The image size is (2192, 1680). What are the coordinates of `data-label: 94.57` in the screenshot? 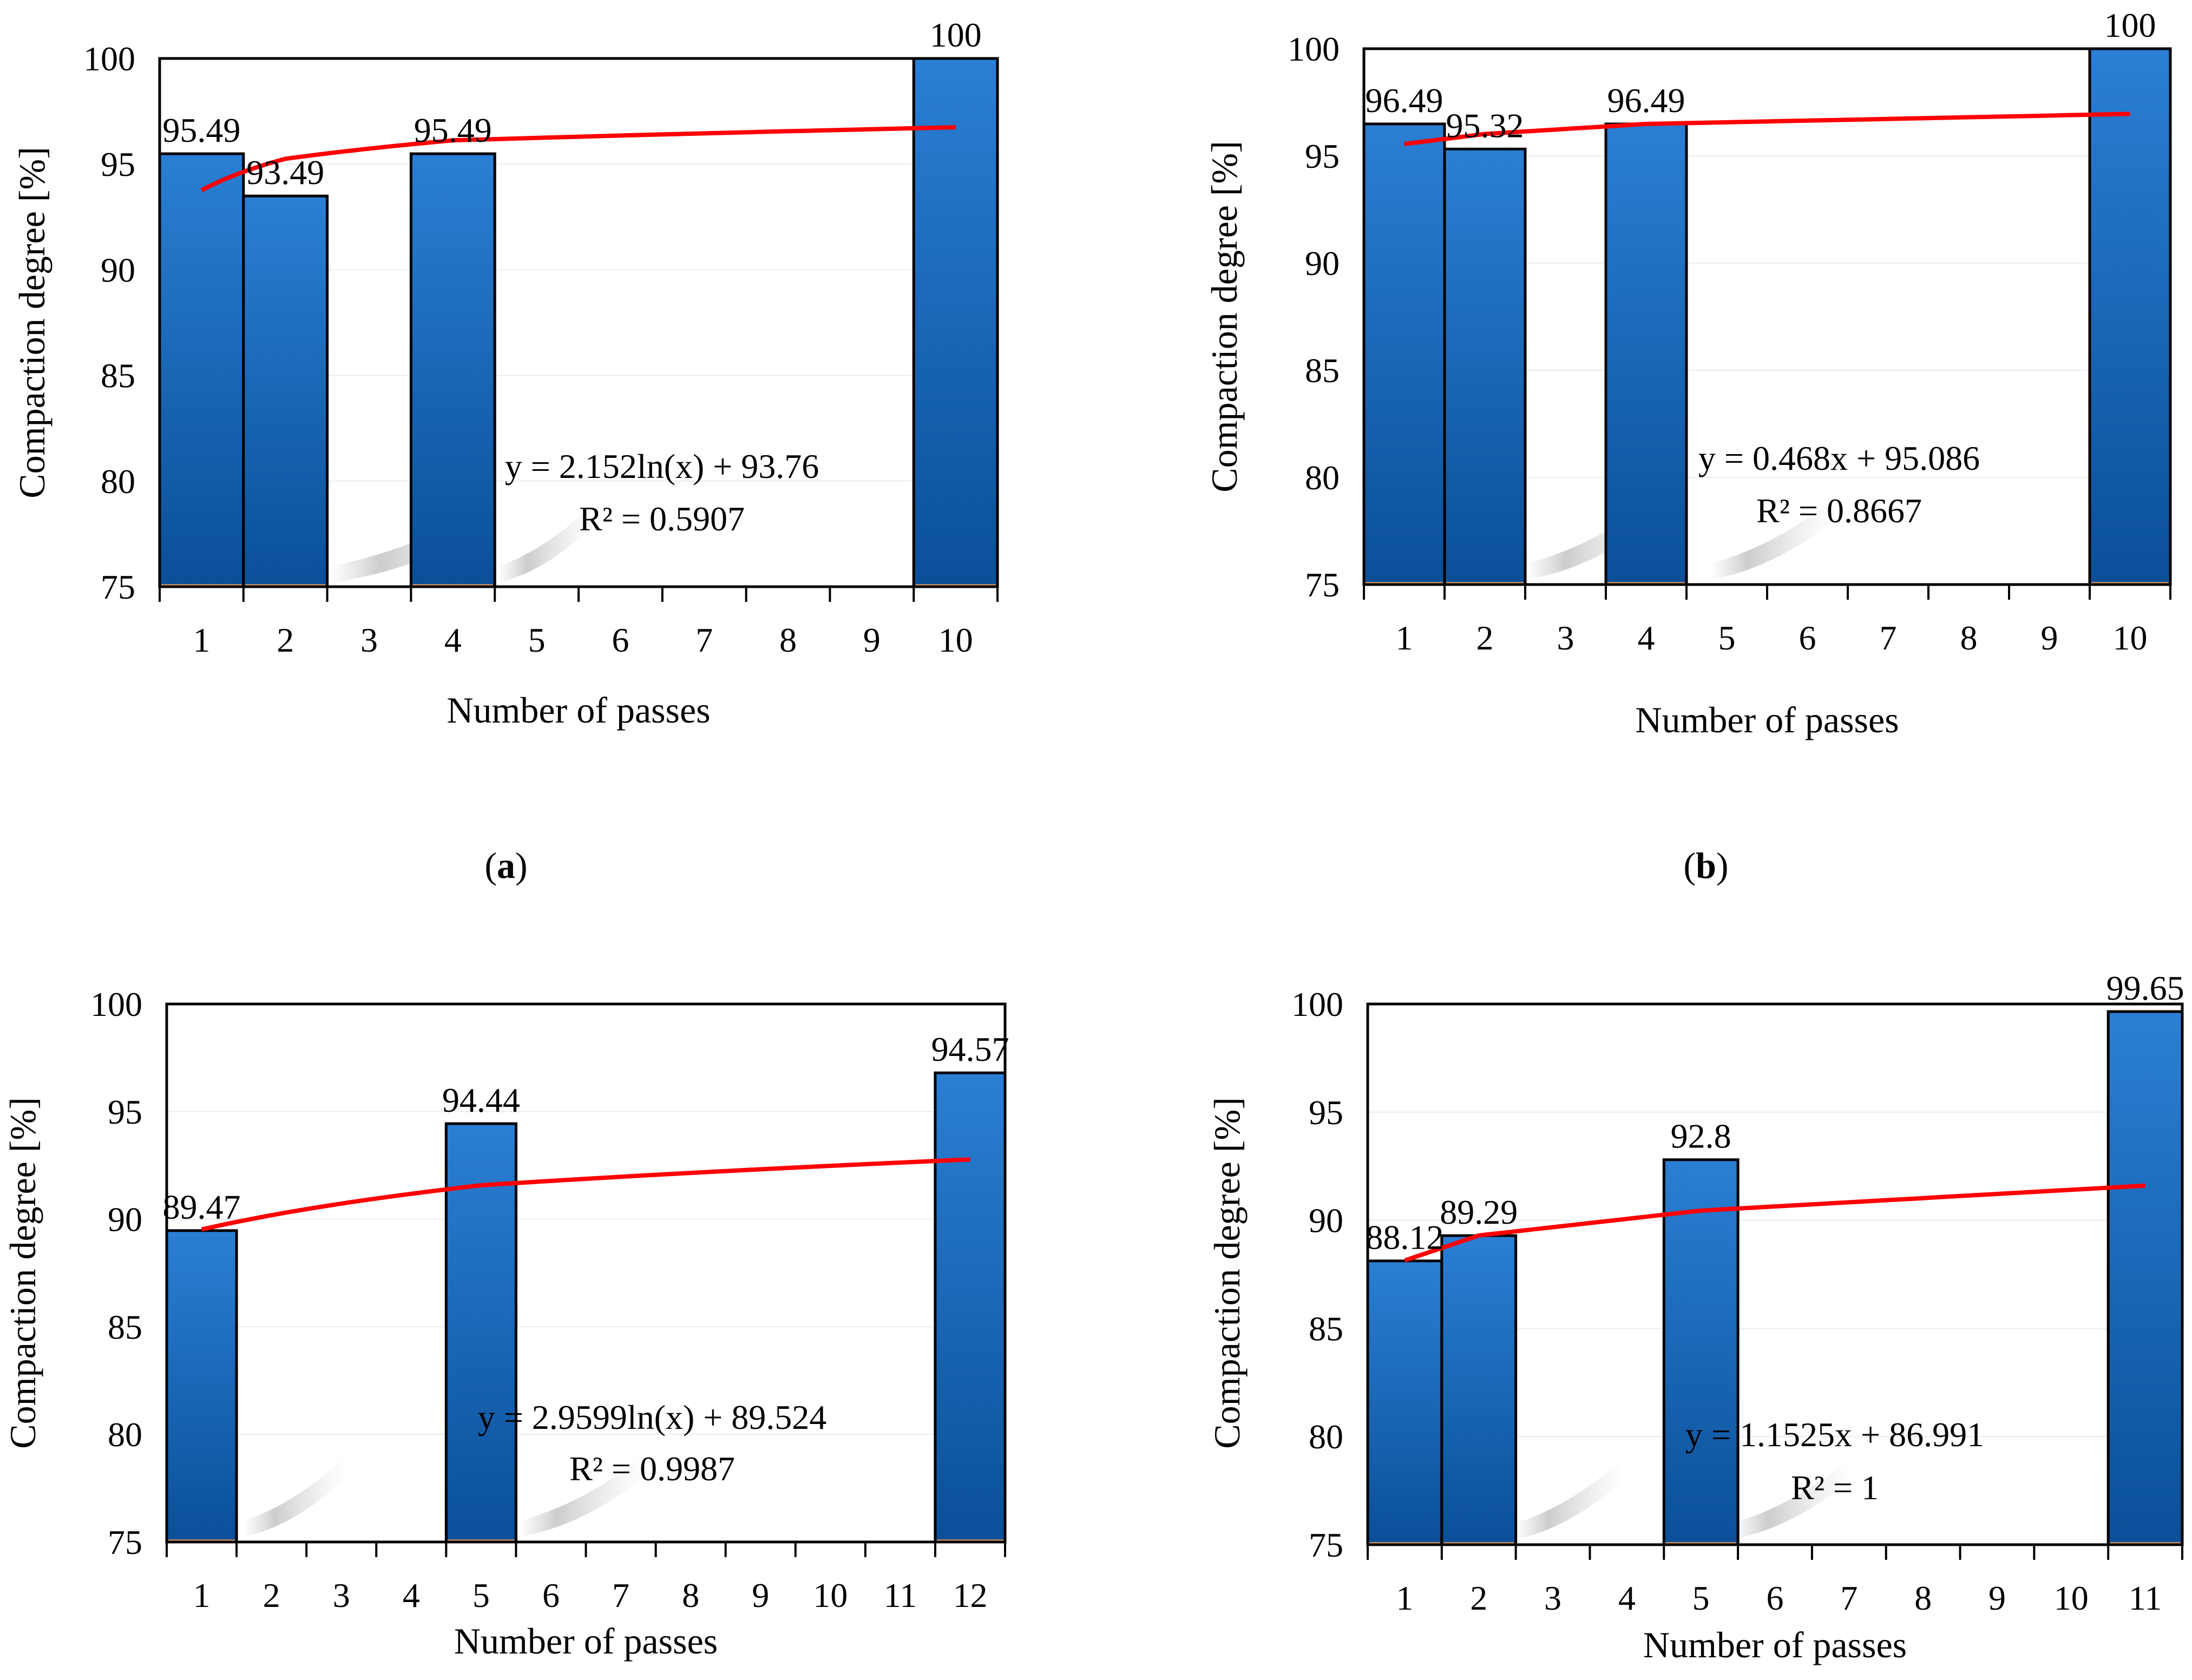 It's located at (970, 1049).